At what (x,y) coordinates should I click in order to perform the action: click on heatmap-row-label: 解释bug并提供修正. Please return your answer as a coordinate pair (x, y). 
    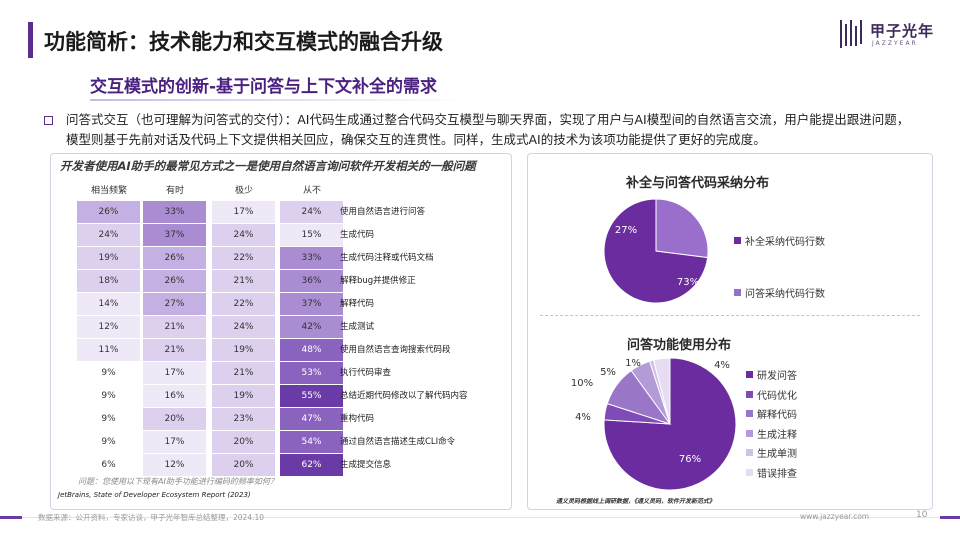
    Looking at the image, I should click on (378, 281).